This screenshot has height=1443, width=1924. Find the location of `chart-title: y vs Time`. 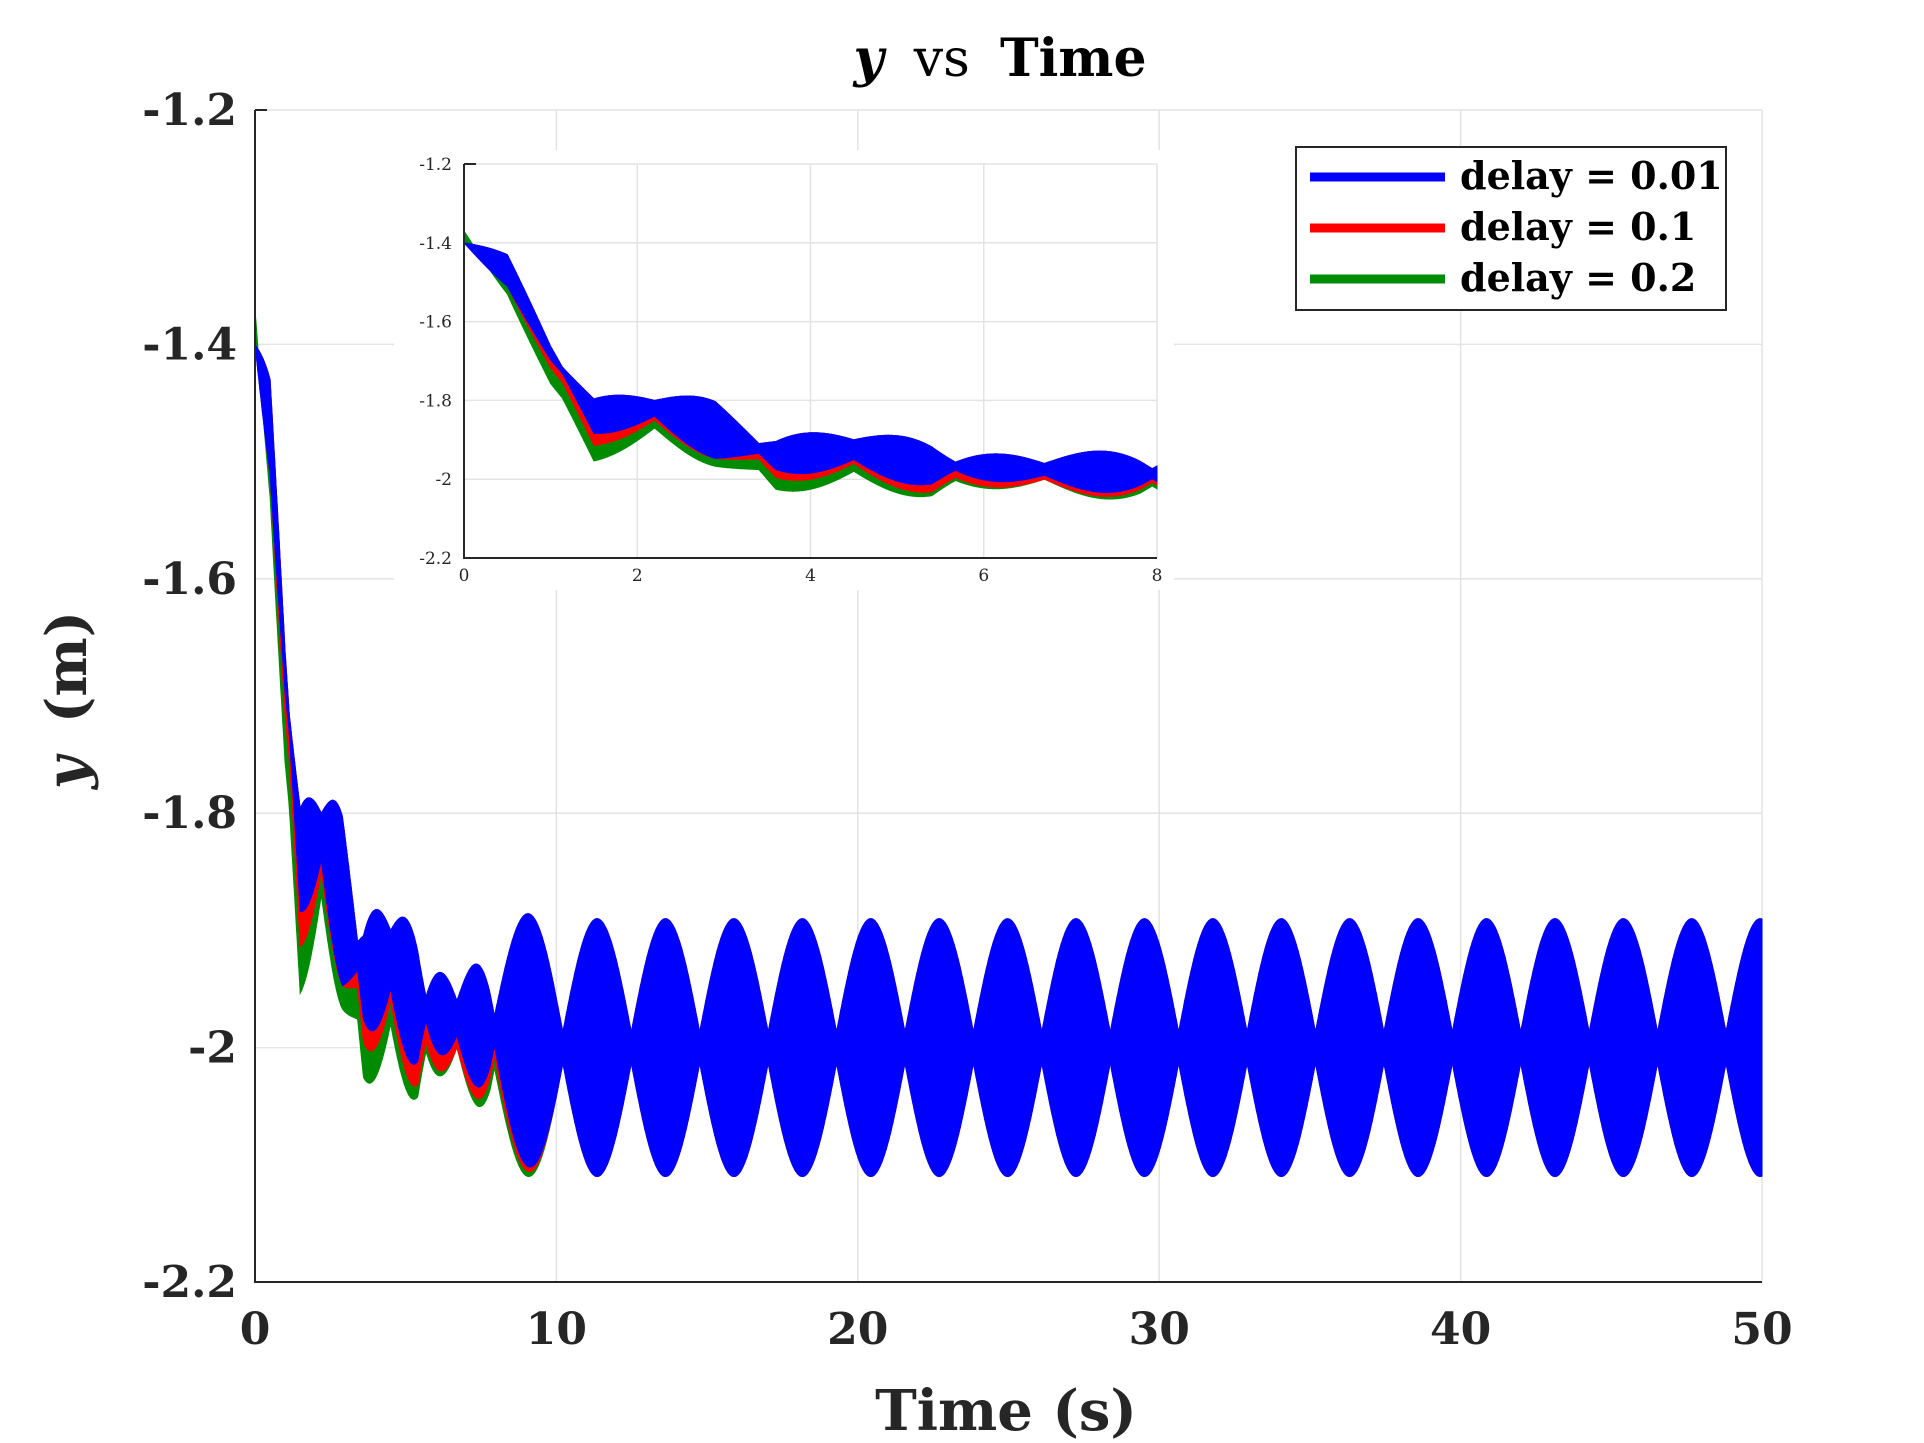

chart-title: y vs Time is located at coordinates (999, 58).